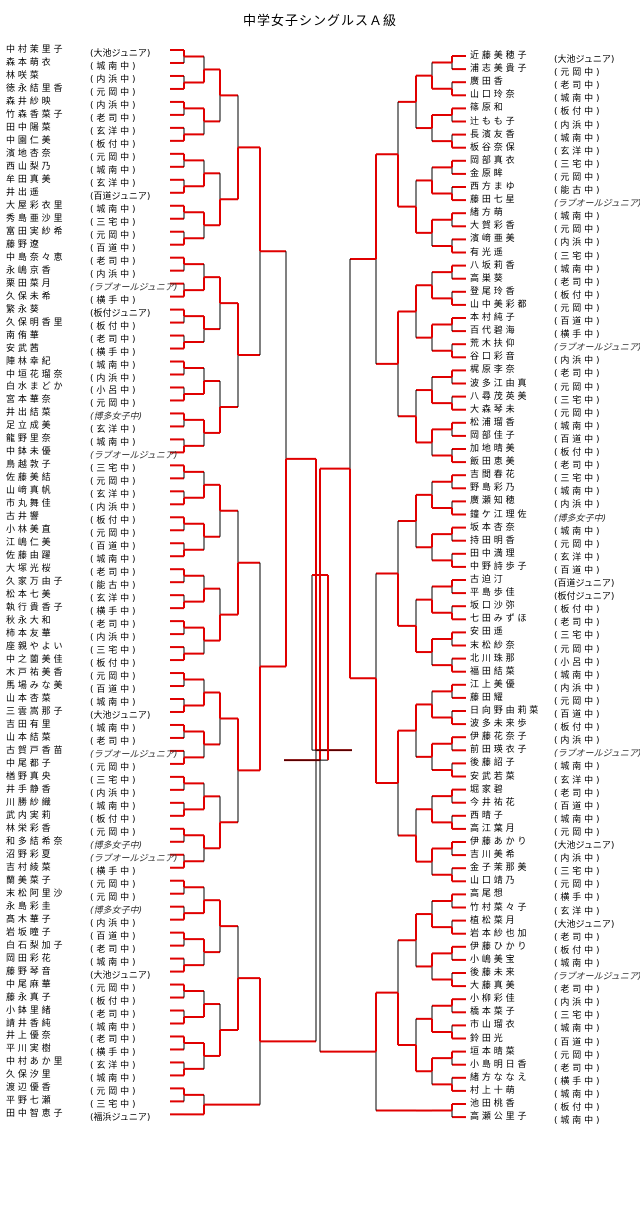  I want to click on player-name: 浦 志 美 貴 子, so click(498, 69).